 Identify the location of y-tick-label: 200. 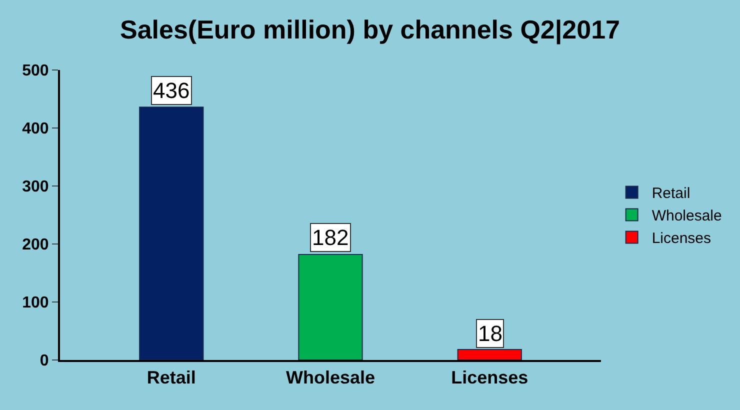
(35, 245).